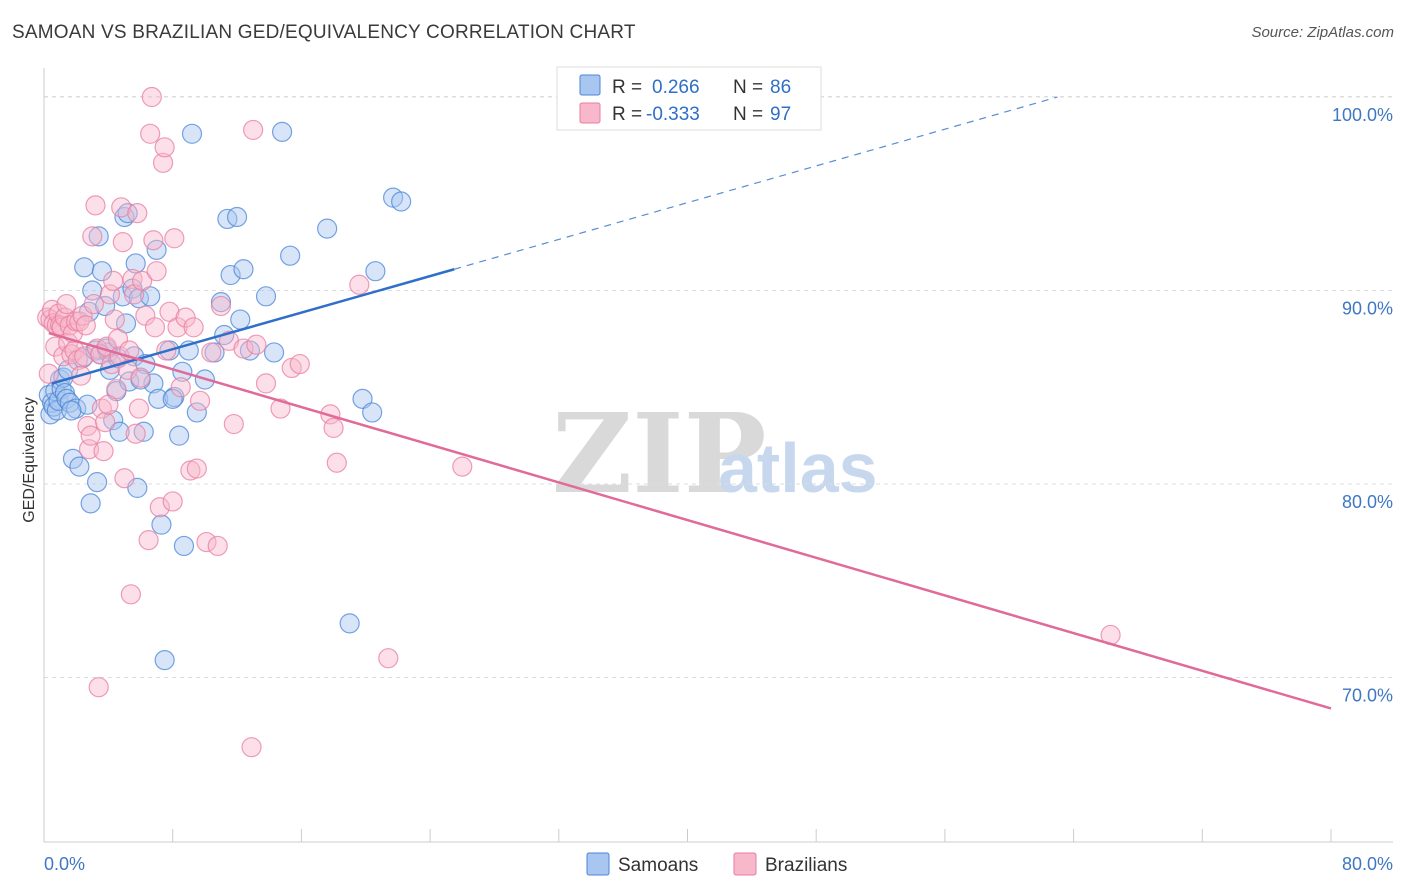  I want to click on bottom-legend-label-samoans: Samoans, so click(658, 865).